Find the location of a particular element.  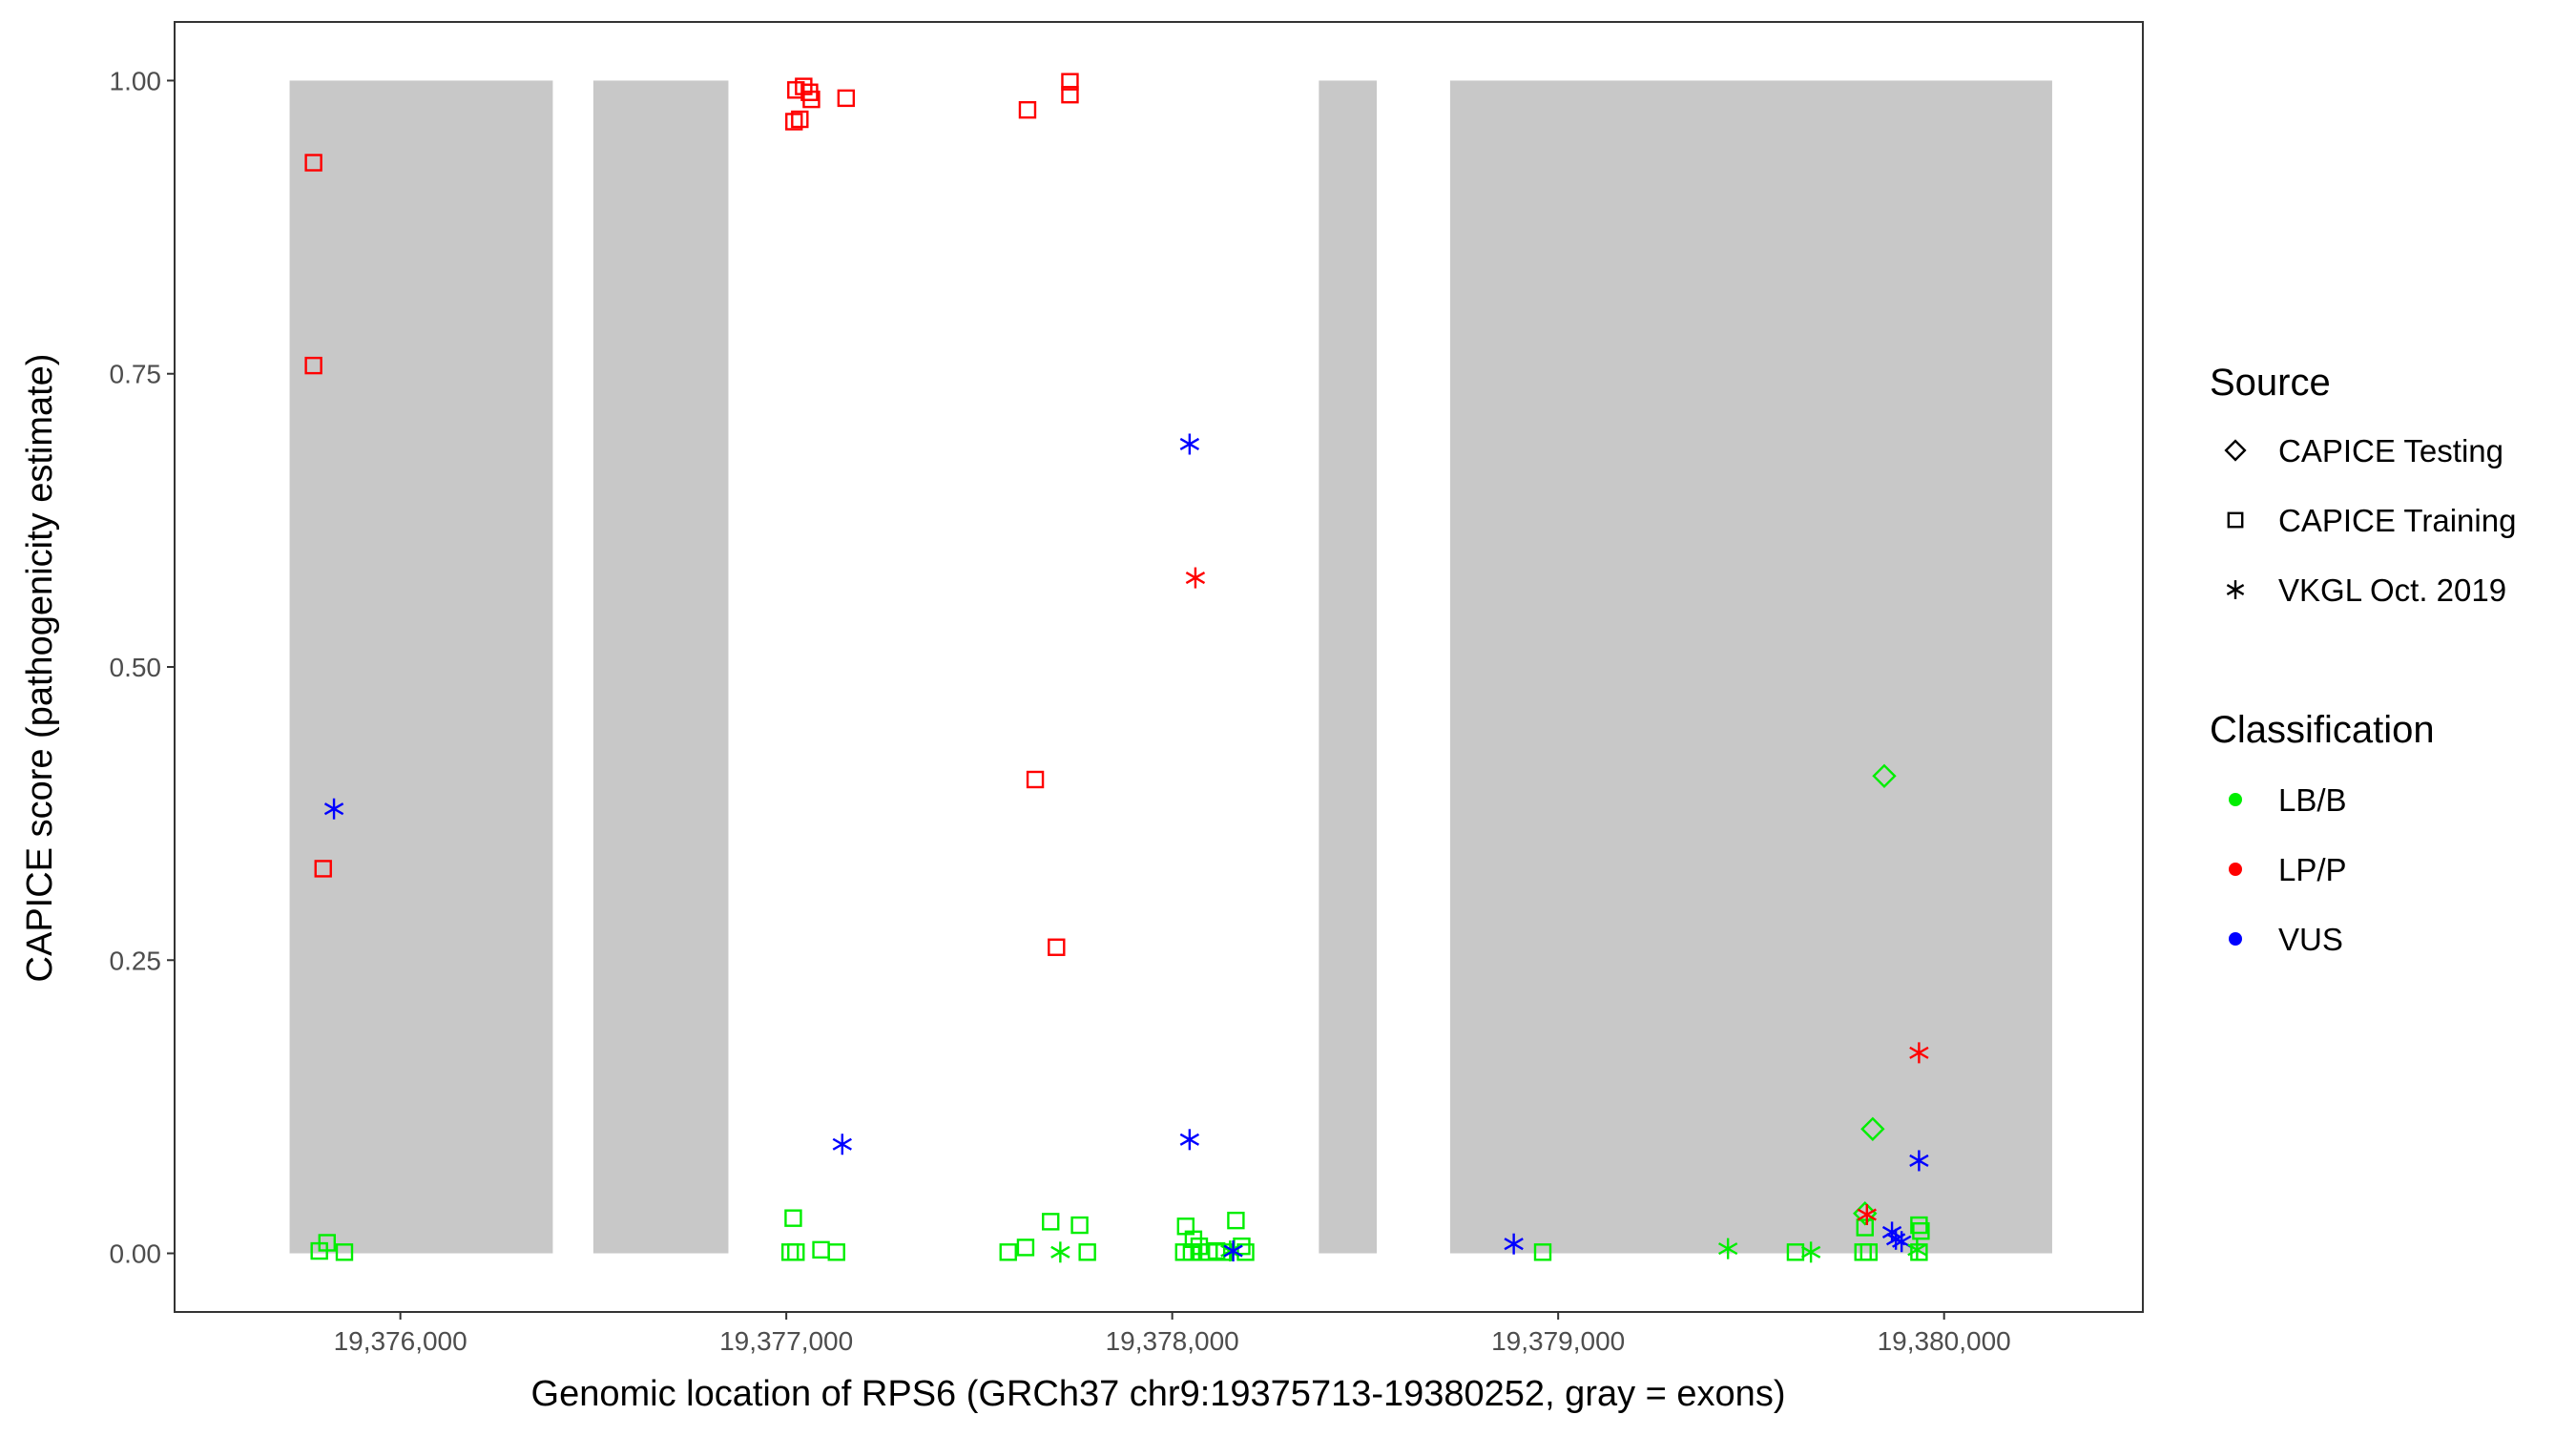

legend-classification-items: LB/B LP/P VUS is located at coordinates (2288, 869).